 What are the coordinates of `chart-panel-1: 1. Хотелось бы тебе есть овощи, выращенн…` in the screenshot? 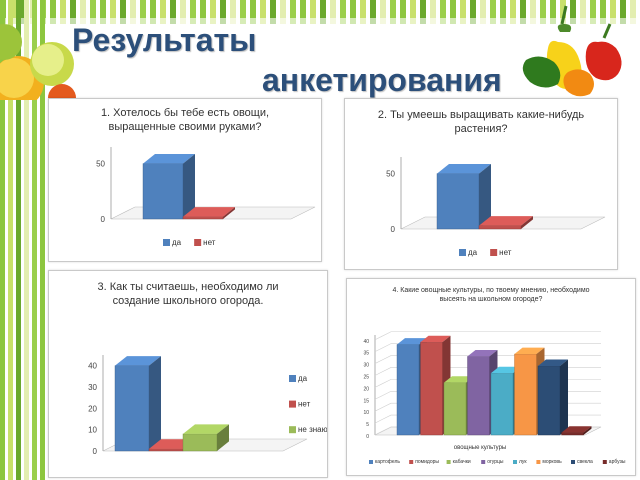 It's located at (185, 180).